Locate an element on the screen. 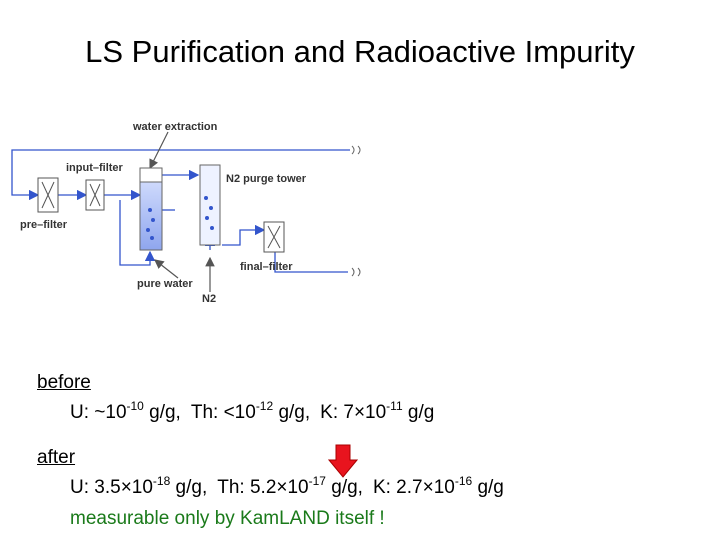 Image resolution: width=720 pixels, height=540 pixels. impurity-exponent: -12 is located at coordinates (264, 406).